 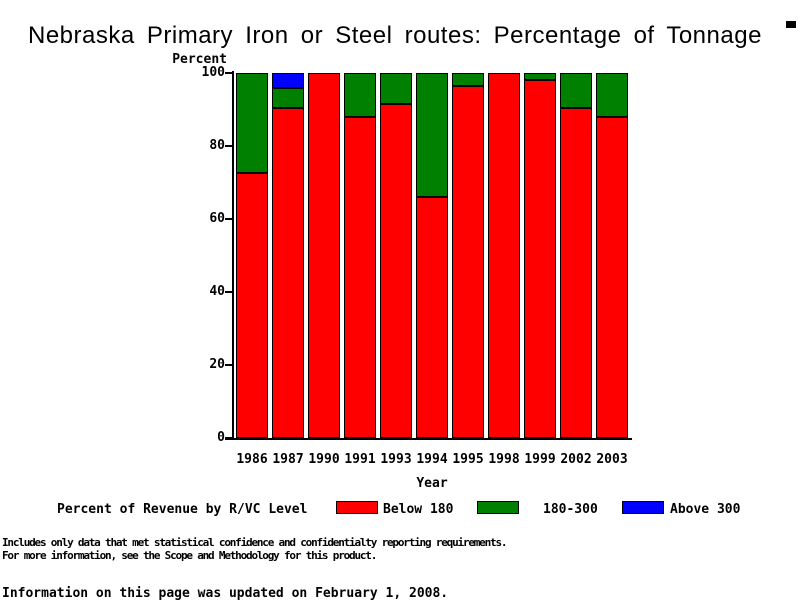 What do you see at coordinates (705, 509) in the screenshot?
I see `legend-label-above-300: Above 300` at bounding box center [705, 509].